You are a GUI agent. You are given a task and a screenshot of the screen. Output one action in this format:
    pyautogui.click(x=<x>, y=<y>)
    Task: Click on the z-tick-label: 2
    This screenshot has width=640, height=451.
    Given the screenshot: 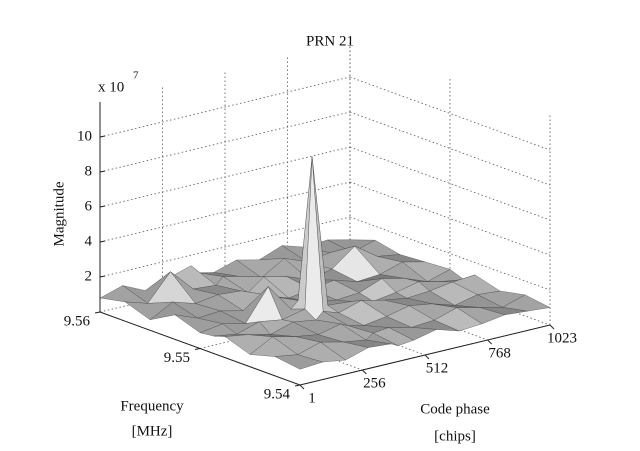 What is the action you would take?
    pyautogui.click(x=89, y=276)
    